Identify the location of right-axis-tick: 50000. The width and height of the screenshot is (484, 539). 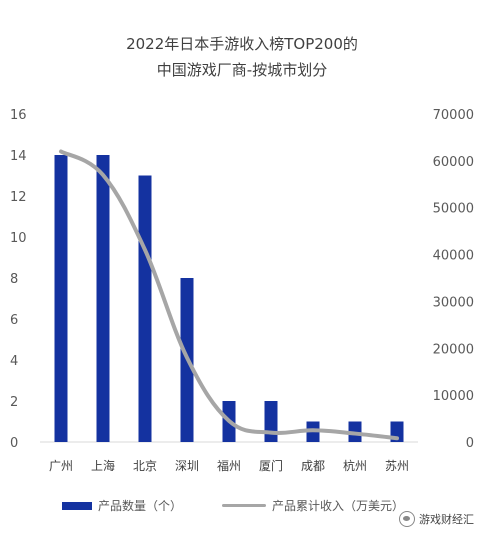
(453, 209).